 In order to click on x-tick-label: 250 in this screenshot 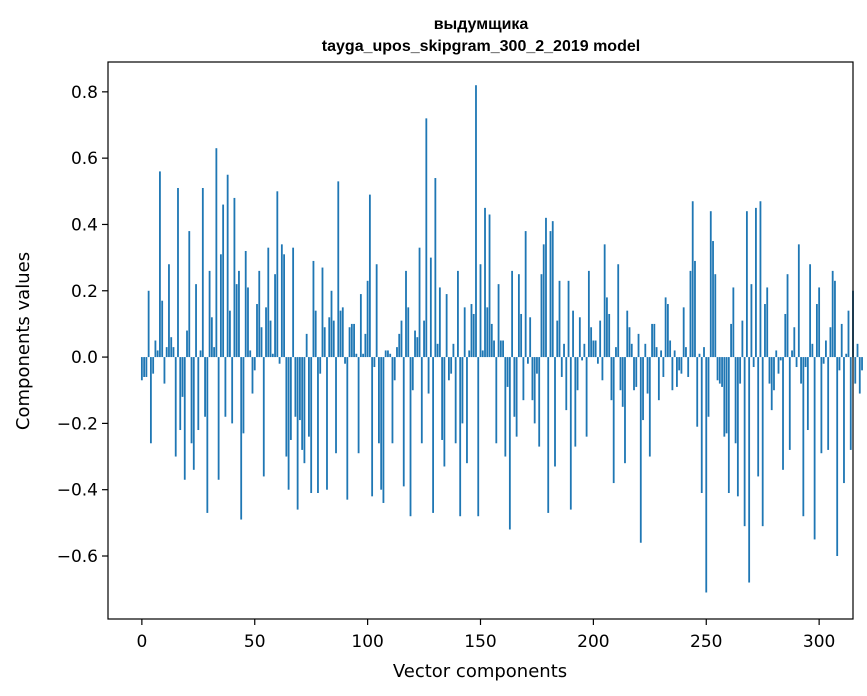, I will do `click(706, 642)`.